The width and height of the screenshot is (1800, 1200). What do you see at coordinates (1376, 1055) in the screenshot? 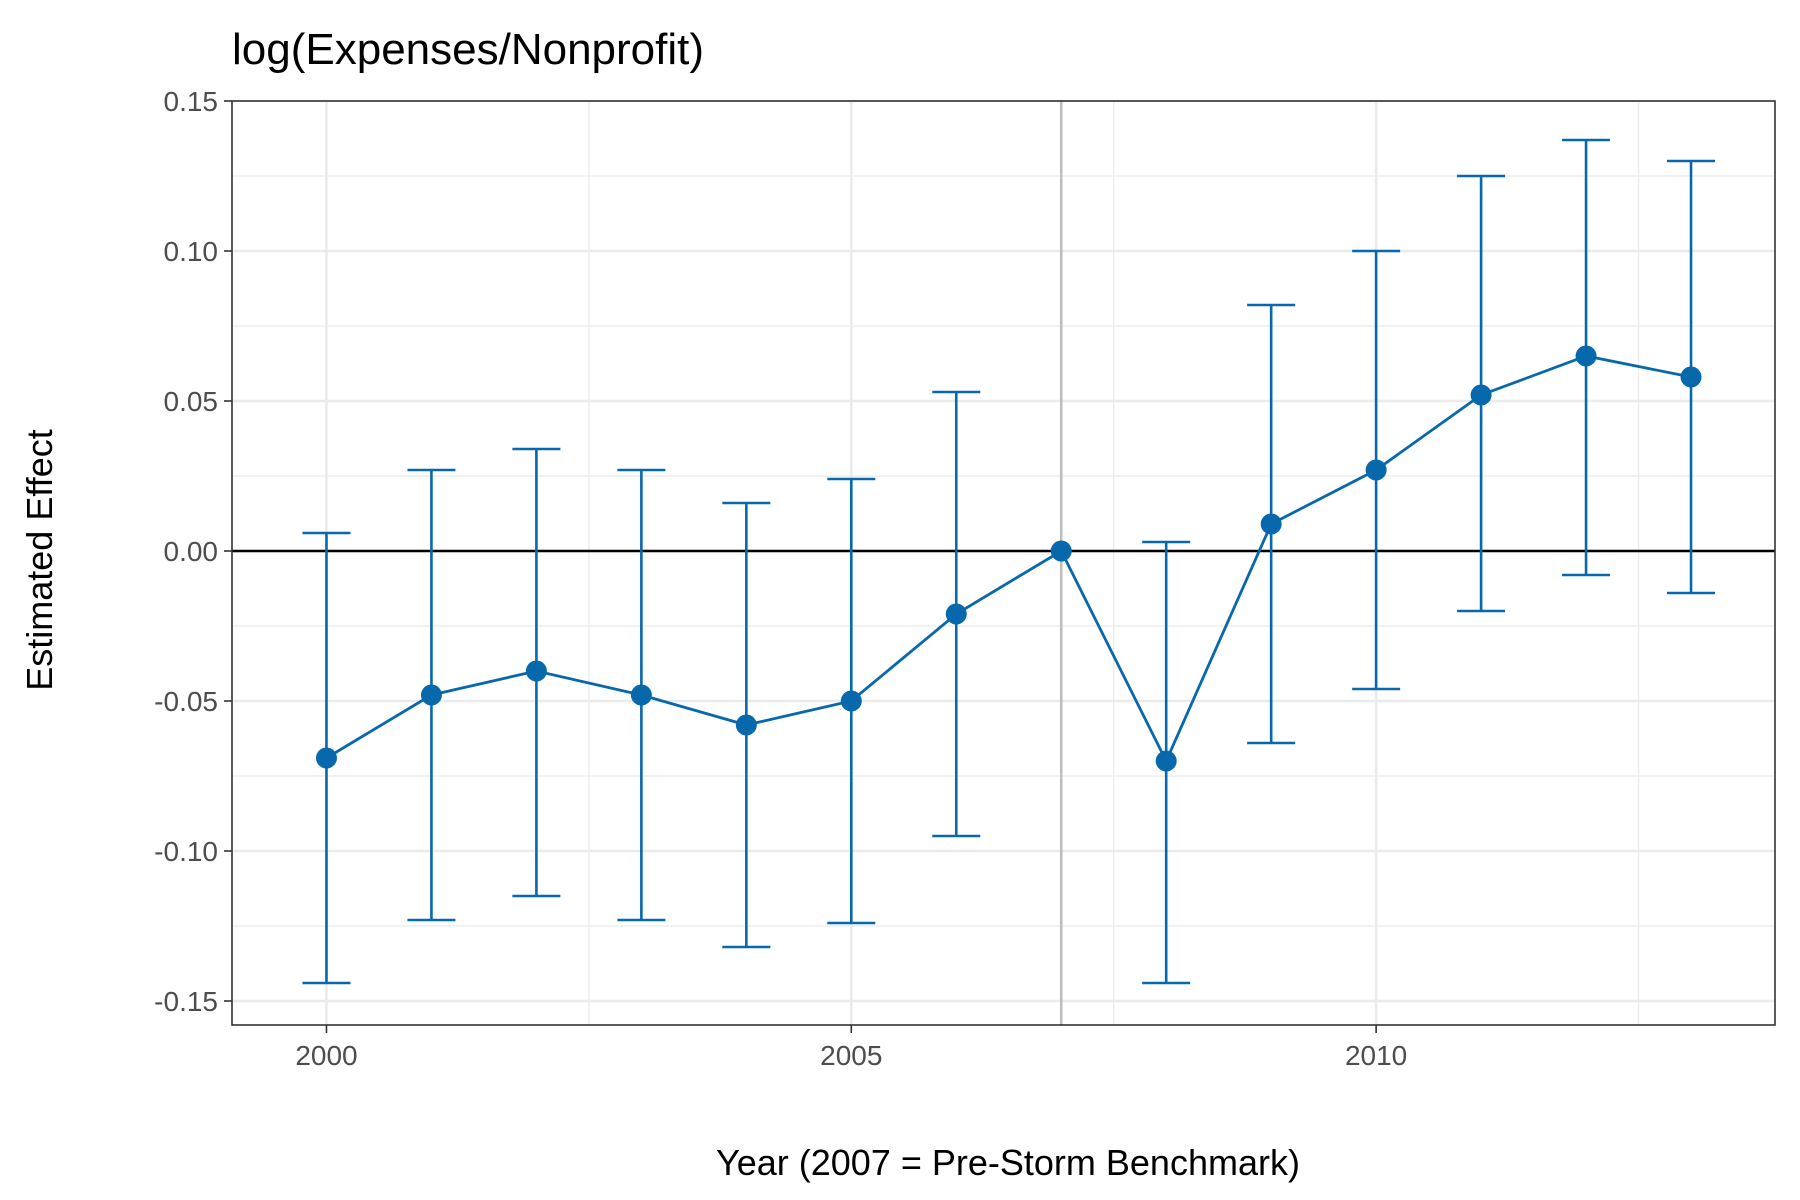
I see `x-tick-label: 2010` at bounding box center [1376, 1055].